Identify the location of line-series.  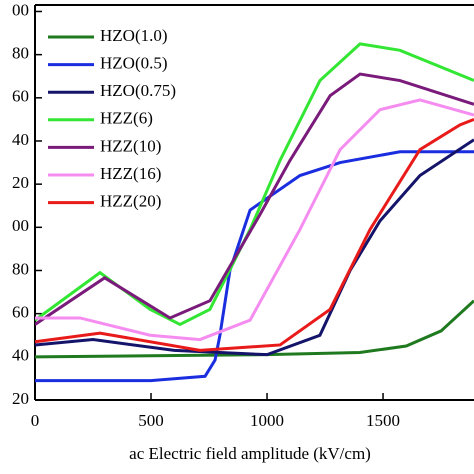
(254, 329).